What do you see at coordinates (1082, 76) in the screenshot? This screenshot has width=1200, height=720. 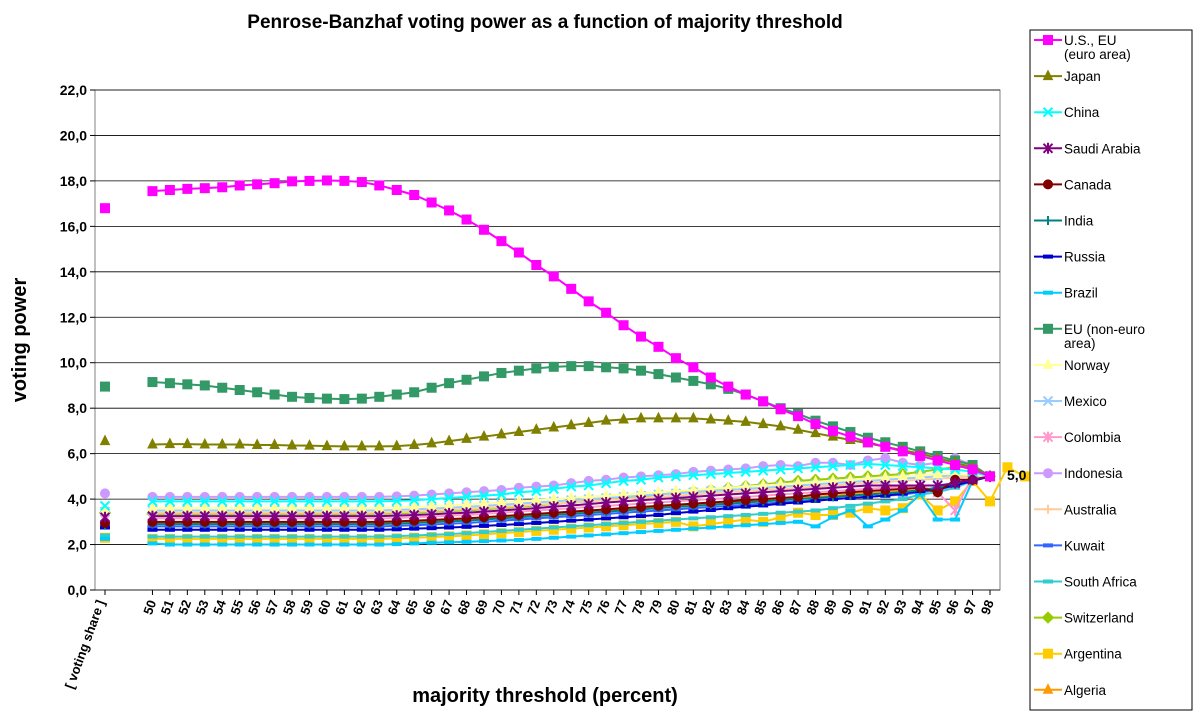 I see `legend-label: Japan` at bounding box center [1082, 76].